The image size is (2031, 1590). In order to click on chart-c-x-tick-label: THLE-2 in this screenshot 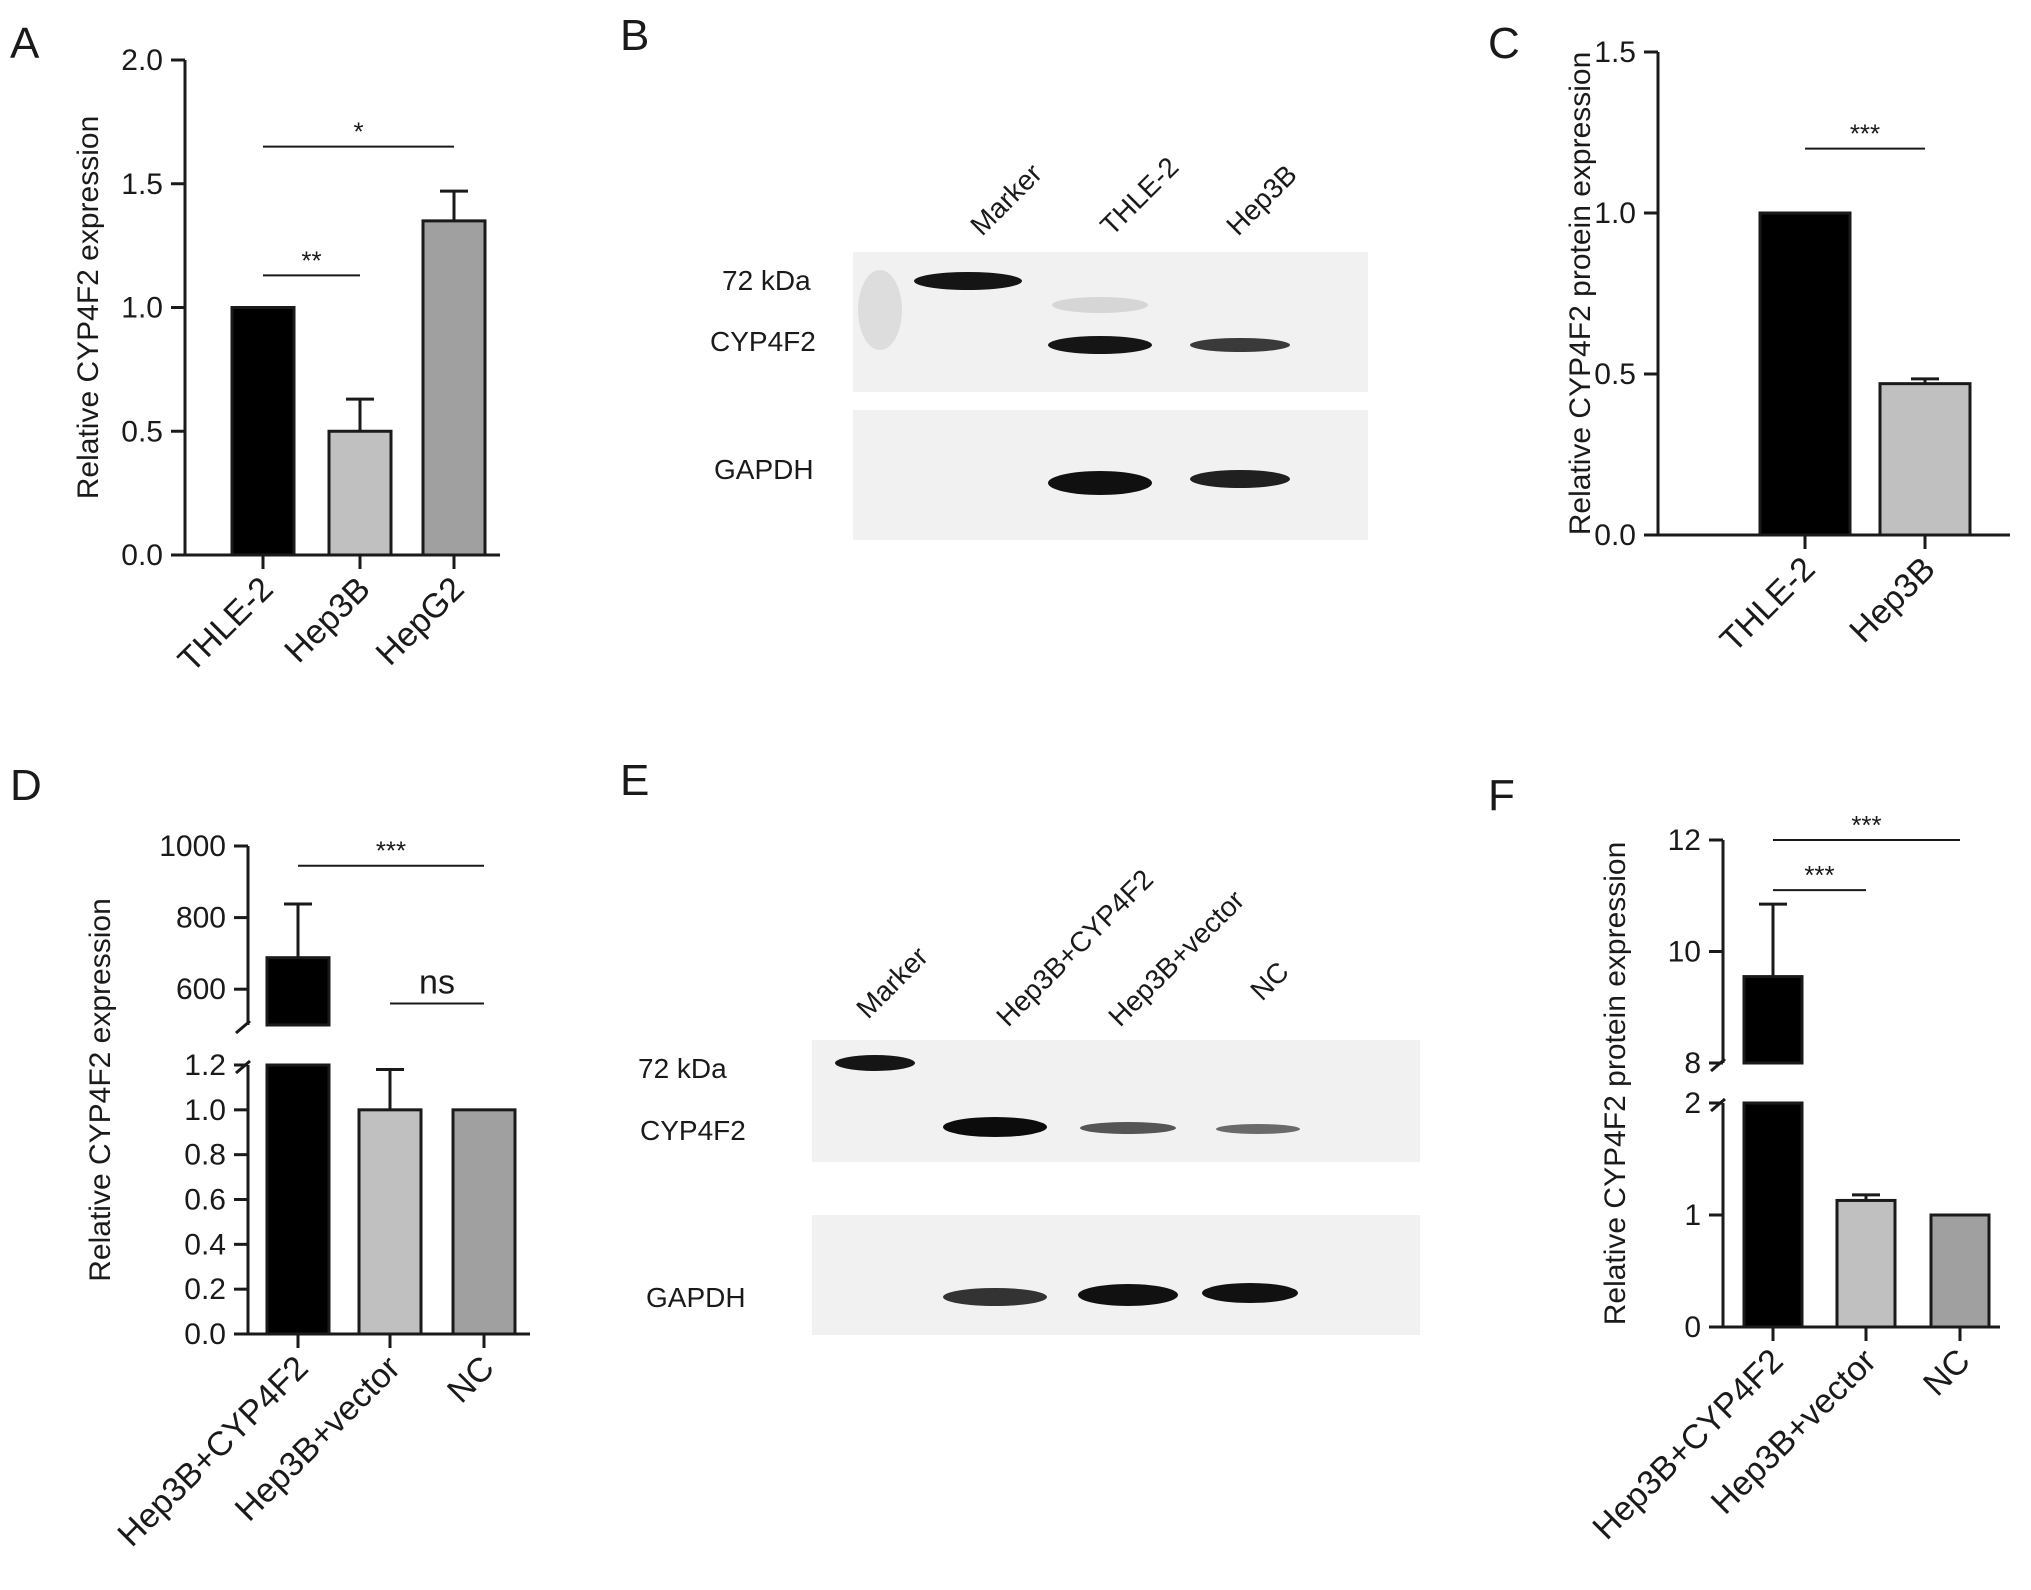, I will do `click(1768, 605)`.